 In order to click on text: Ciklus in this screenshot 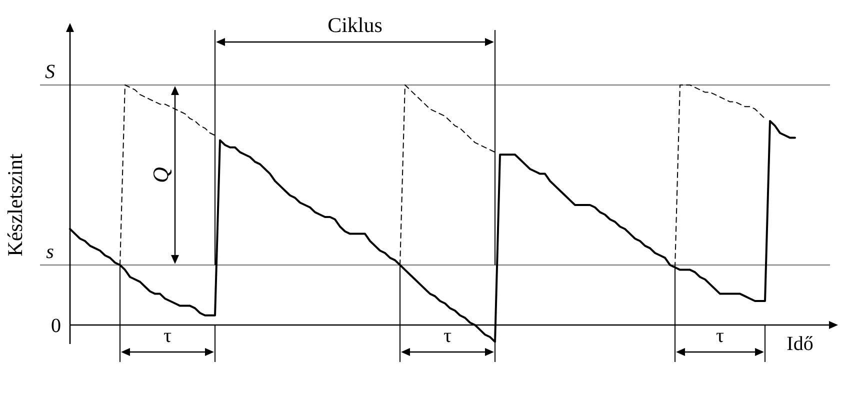, I will do `click(355, 25)`.